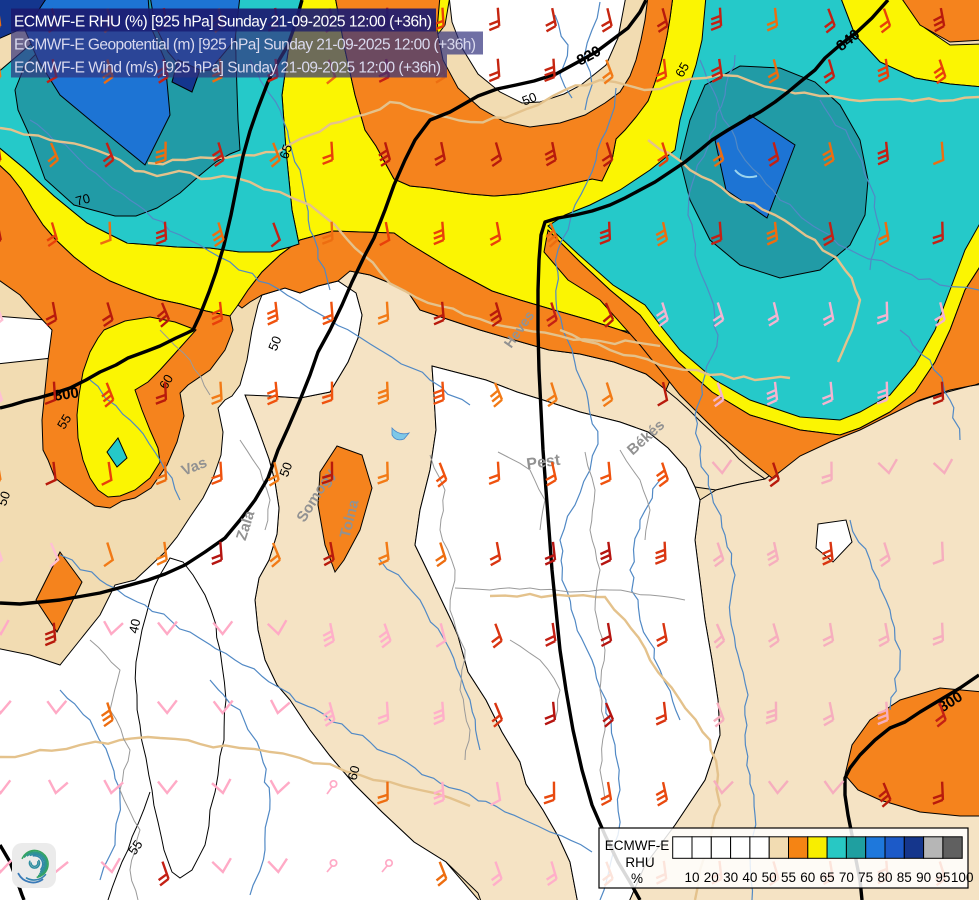 Image resolution: width=979 pixels, height=905 pixels. What do you see at coordinates (962, 877) in the screenshot?
I see `svg-text: 100` at bounding box center [962, 877].